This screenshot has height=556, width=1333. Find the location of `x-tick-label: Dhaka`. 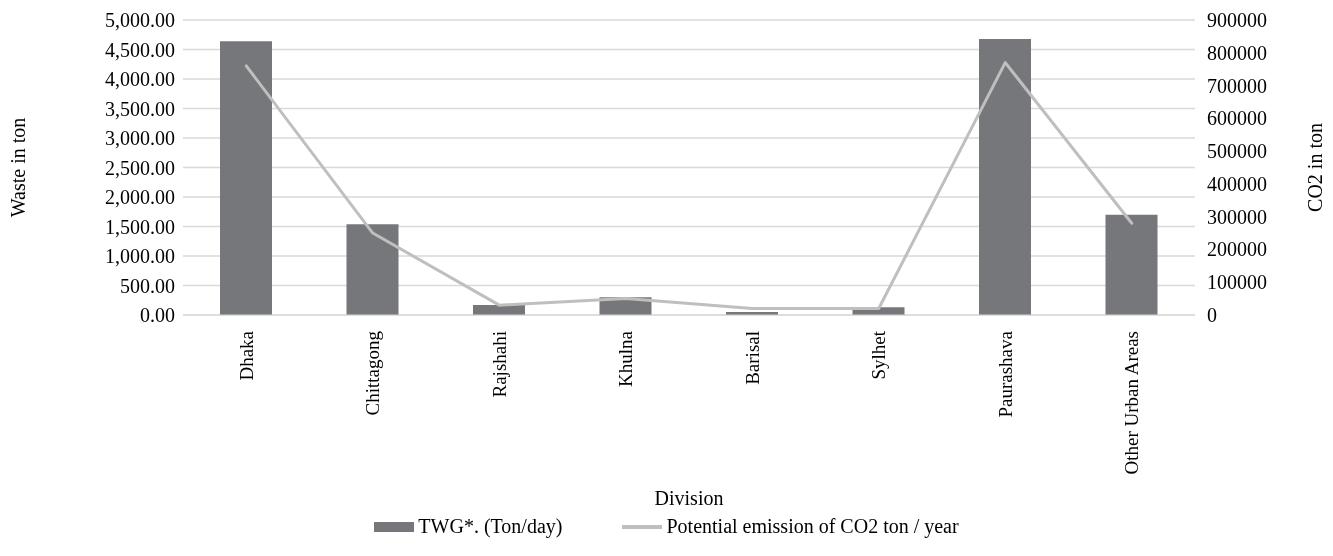

x-tick-label: Dhaka is located at coordinates (246, 355).